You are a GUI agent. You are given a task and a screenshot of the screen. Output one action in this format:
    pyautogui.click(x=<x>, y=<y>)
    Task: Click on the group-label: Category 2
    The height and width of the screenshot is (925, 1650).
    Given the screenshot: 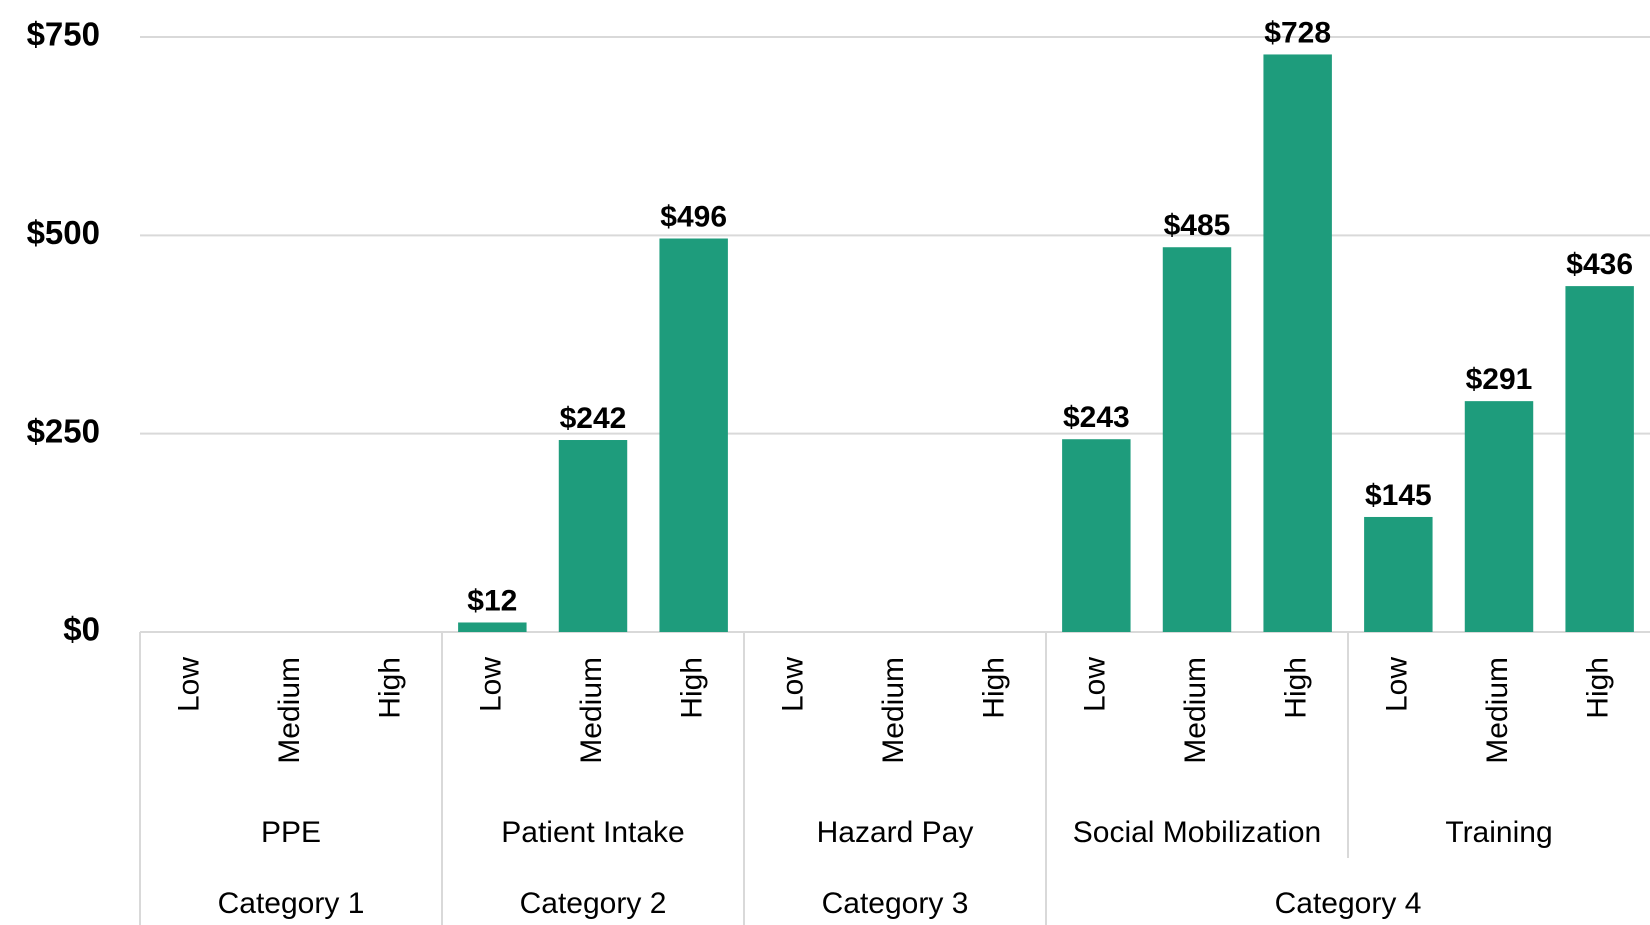 What is the action you would take?
    pyautogui.click(x=593, y=903)
    